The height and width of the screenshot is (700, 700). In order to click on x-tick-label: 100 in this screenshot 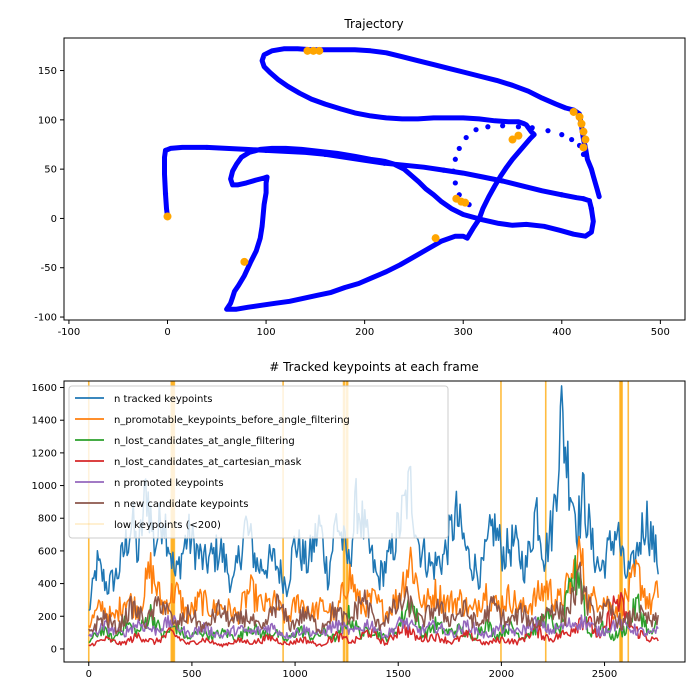, I will do `click(266, 332)`.